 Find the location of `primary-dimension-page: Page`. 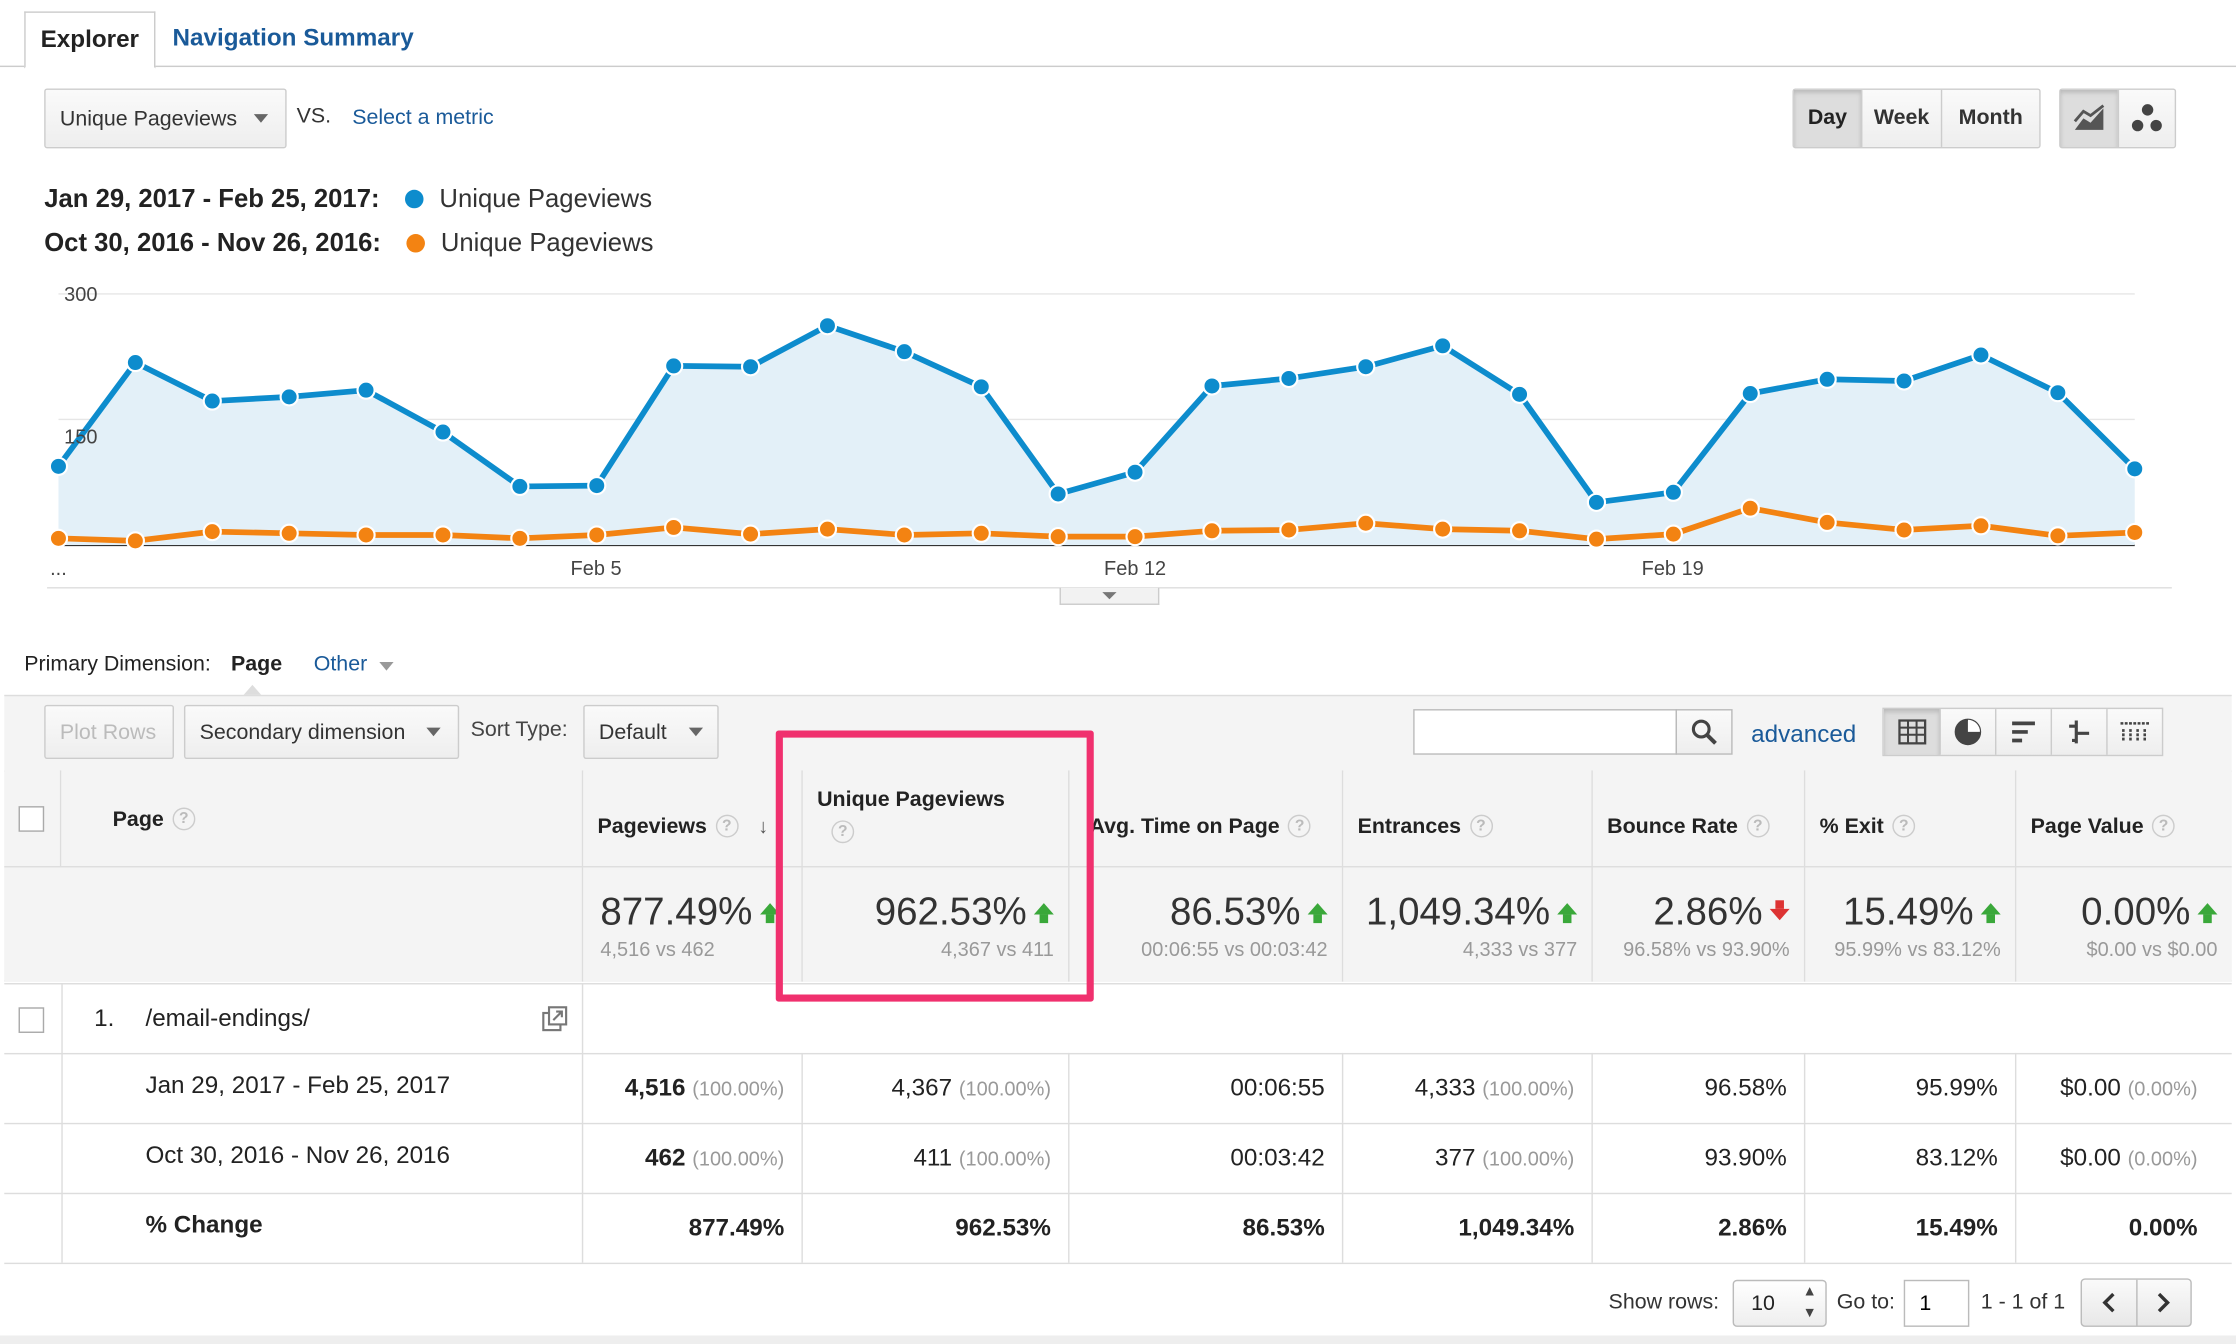

primary-dimension-page: Page is located at coordinates (257, 664).